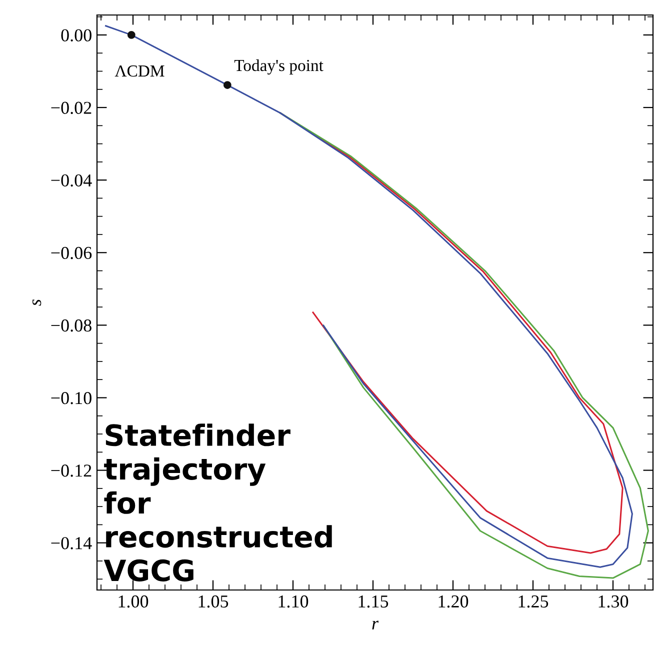 Image resolution: width=660 pixels, height=647 pixels. I want to click on x-axis-title: r, so click(375, 625).